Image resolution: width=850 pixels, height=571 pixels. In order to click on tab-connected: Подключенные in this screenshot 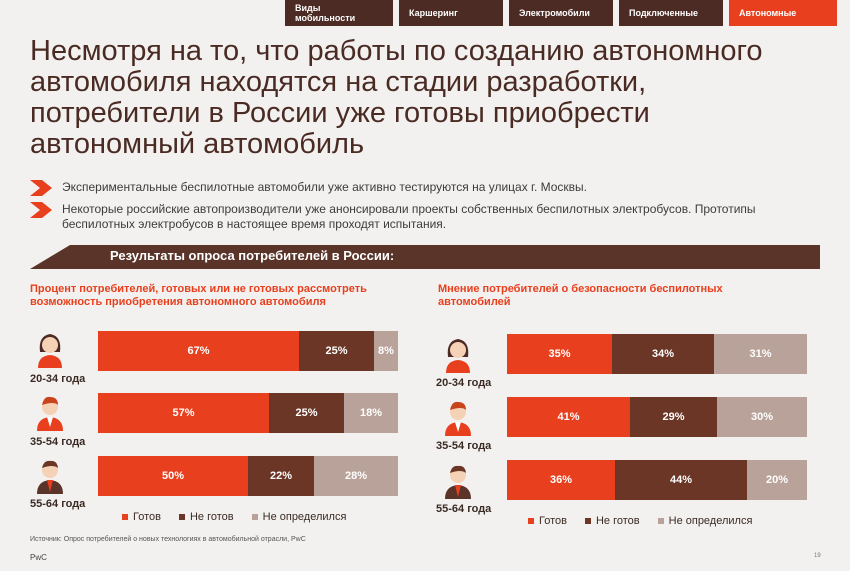, I will do `click(671, 13)`.